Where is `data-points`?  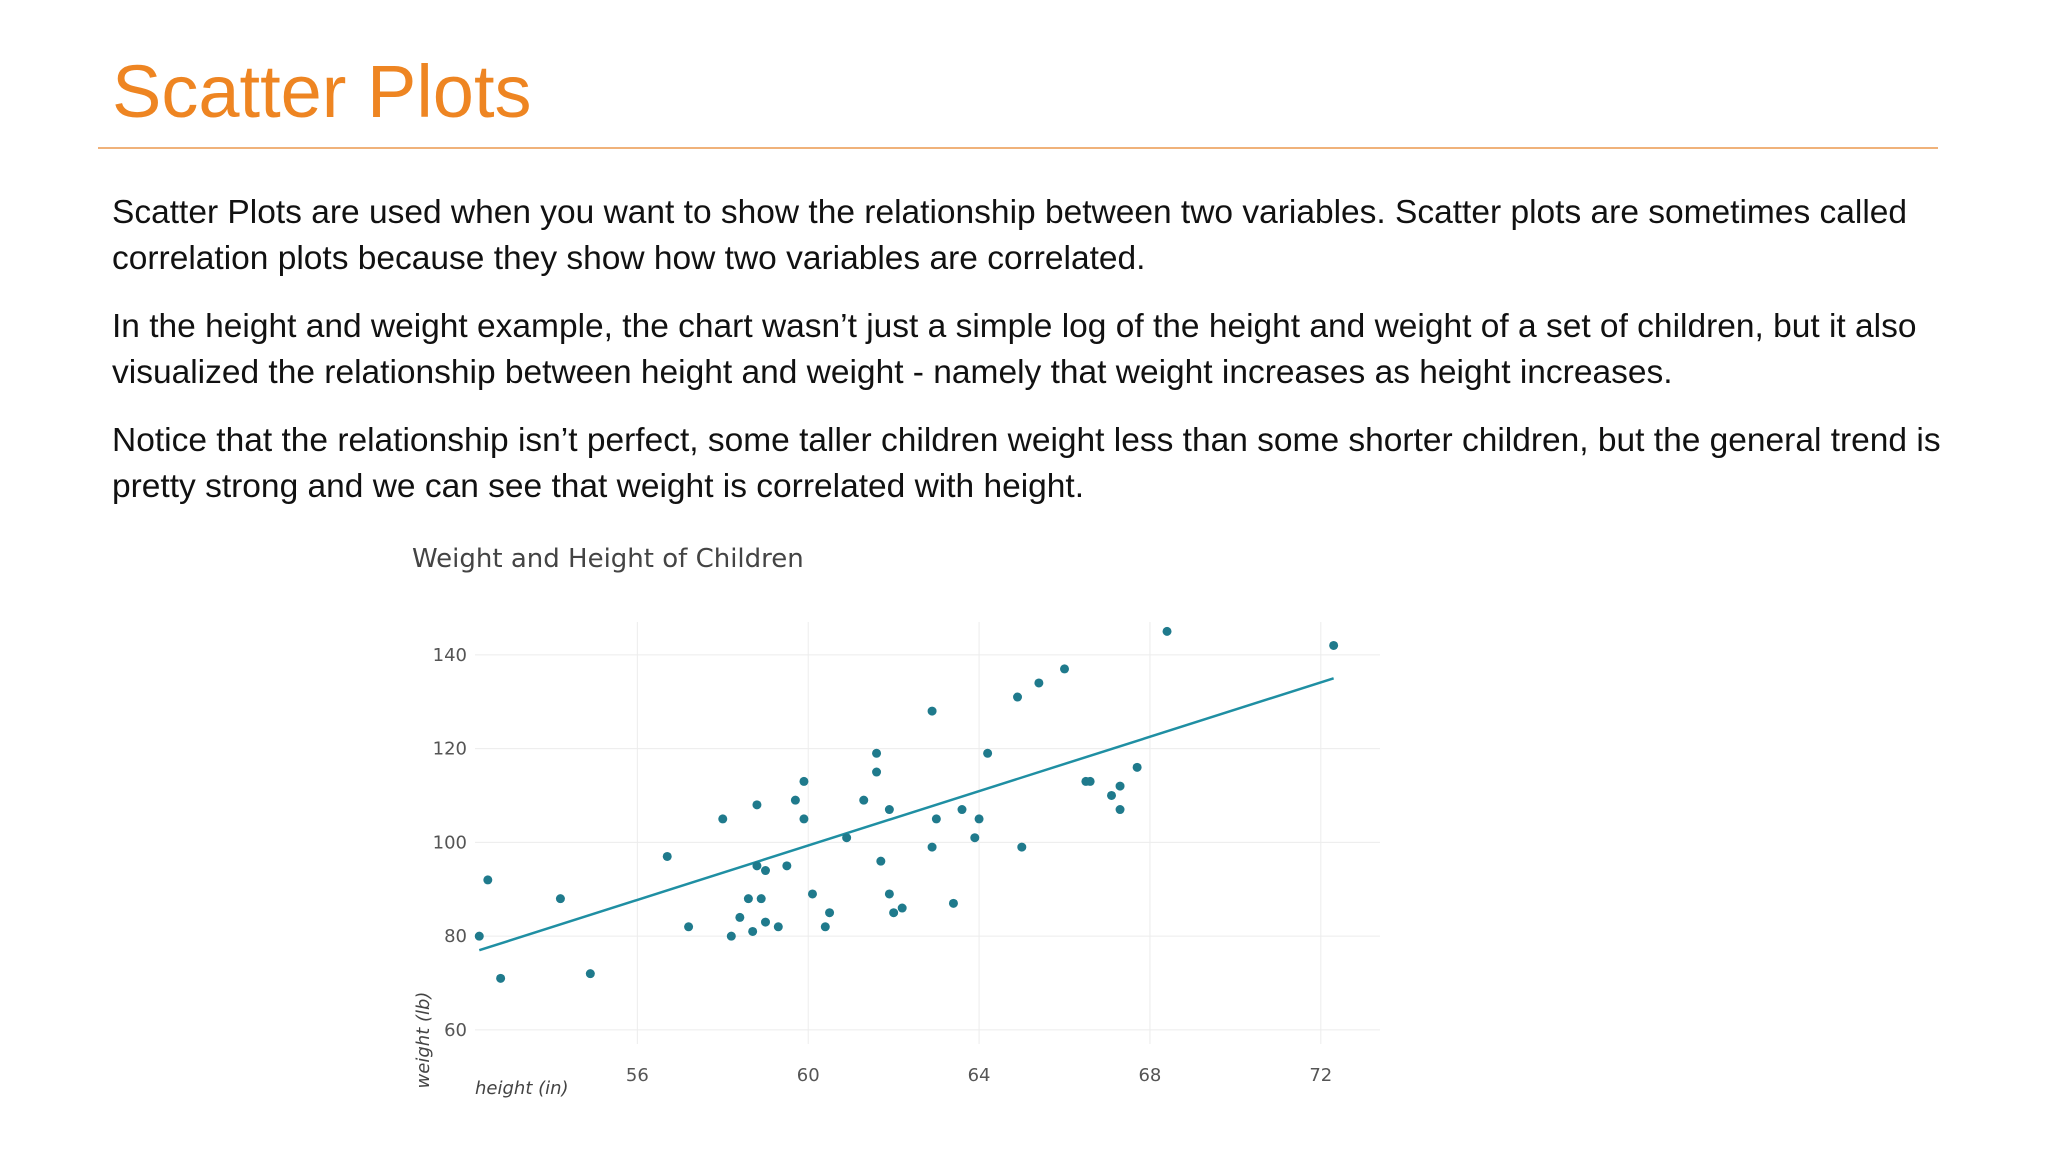 data-points is located at coordinates (906, 804).